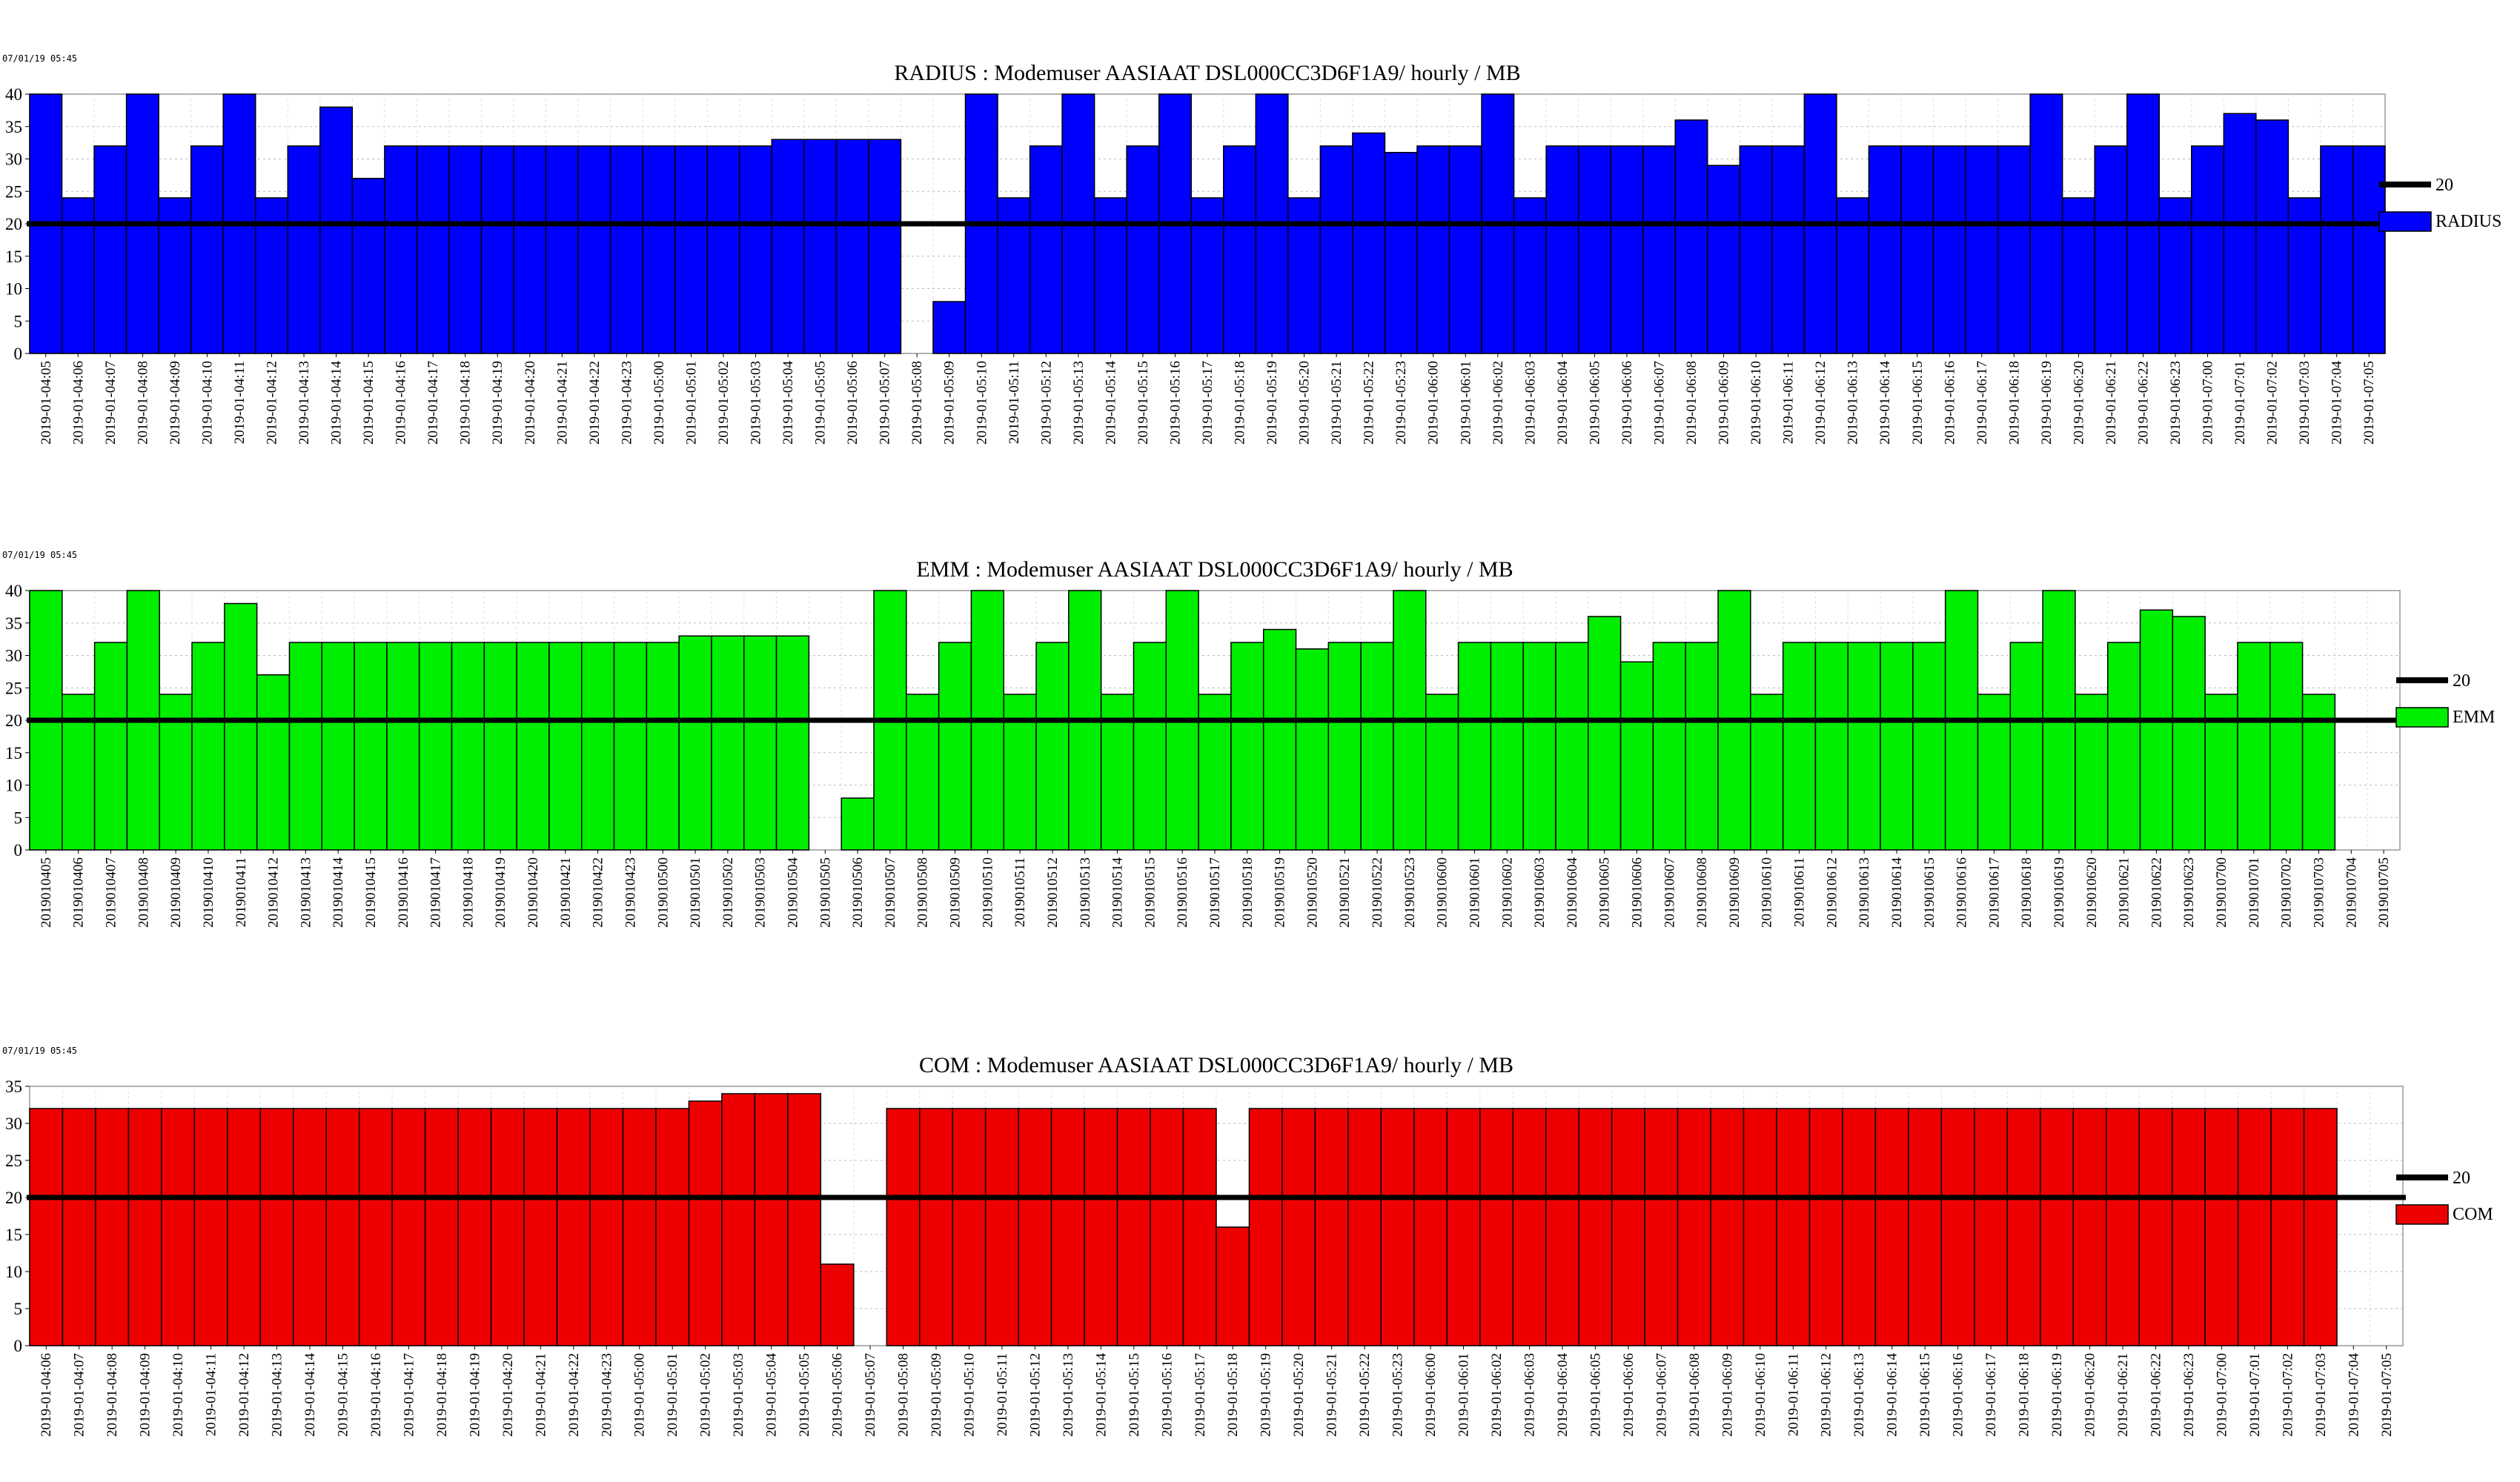  I want to click on y-tick-label: 10, so click(14, 290).